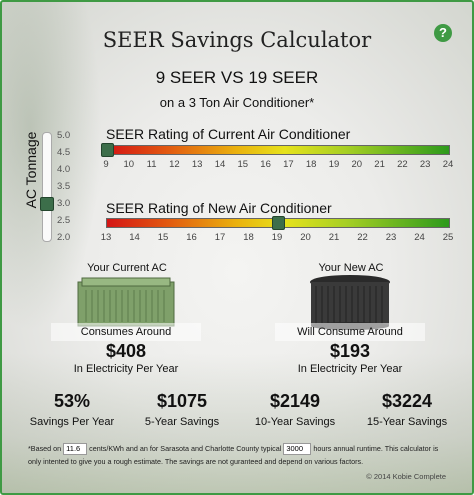  What do you see at coordinates (295, 422) in the screenshot?
I see `stat-label: 10-Year Savings` at bounding box center [295, 422].